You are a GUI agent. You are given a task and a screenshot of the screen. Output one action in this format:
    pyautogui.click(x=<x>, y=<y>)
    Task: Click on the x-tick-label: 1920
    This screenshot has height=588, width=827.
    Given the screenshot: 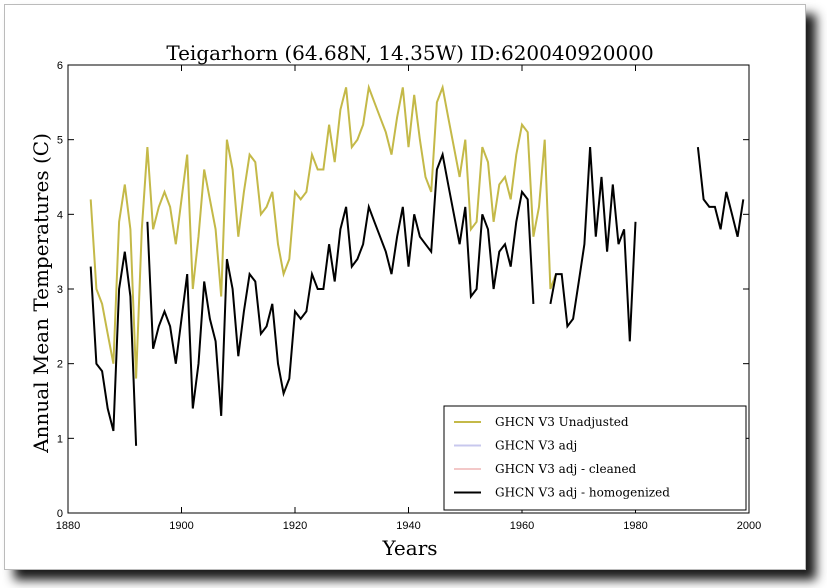 What is the action you would take?
    pyautogui.click(x=295, y=526)
    